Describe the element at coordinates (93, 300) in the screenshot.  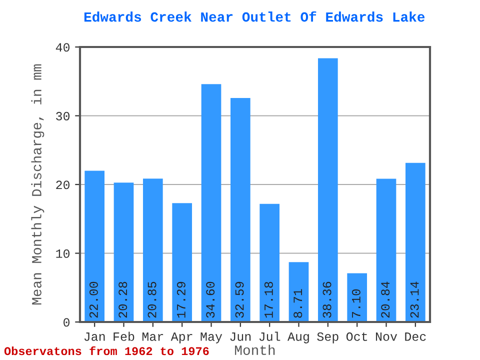
I see `data-label: 22.00` at that location.